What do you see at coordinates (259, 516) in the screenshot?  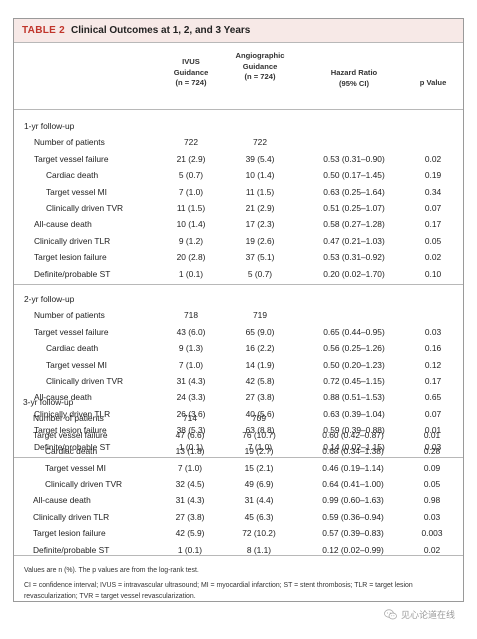 I see `angio-value: 45 (6.3)` at bounding box center [259, 516].